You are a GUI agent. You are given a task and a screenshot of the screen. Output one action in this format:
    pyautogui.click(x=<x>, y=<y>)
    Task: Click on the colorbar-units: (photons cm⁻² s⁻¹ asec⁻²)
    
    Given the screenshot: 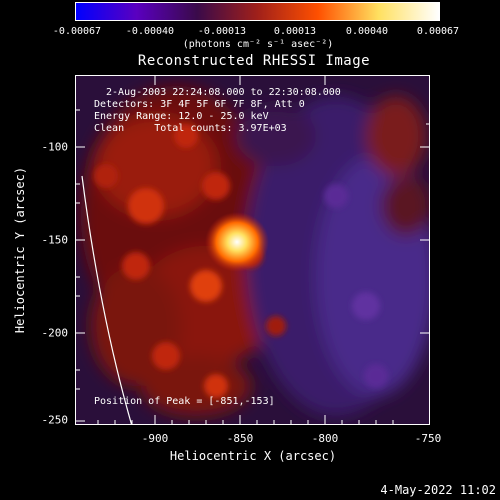 What is the action you would take?
    pyautogui.click(x=258, y=44)
    